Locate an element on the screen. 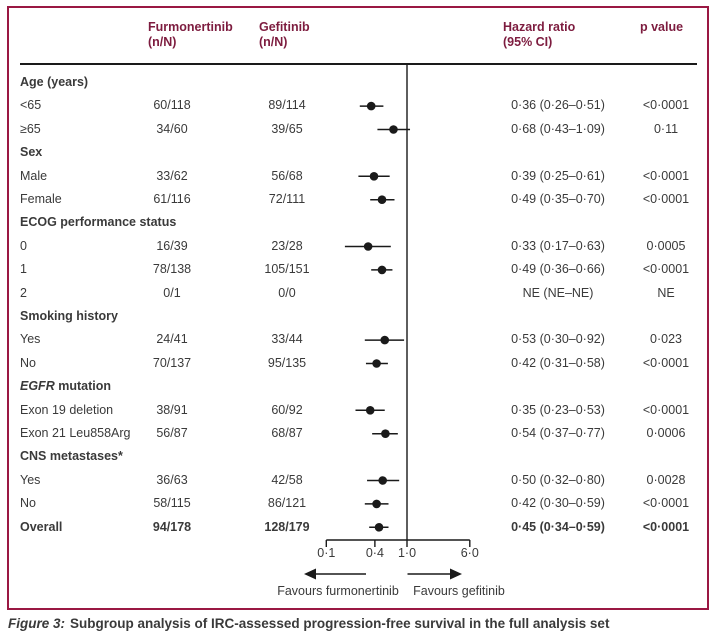 The width and height of the screenshot is (714, 642). subgroup-row: 1 78/138 105/151 0·49 (0·36–0·66) <0·0001 is located at coordinates (357, 269).